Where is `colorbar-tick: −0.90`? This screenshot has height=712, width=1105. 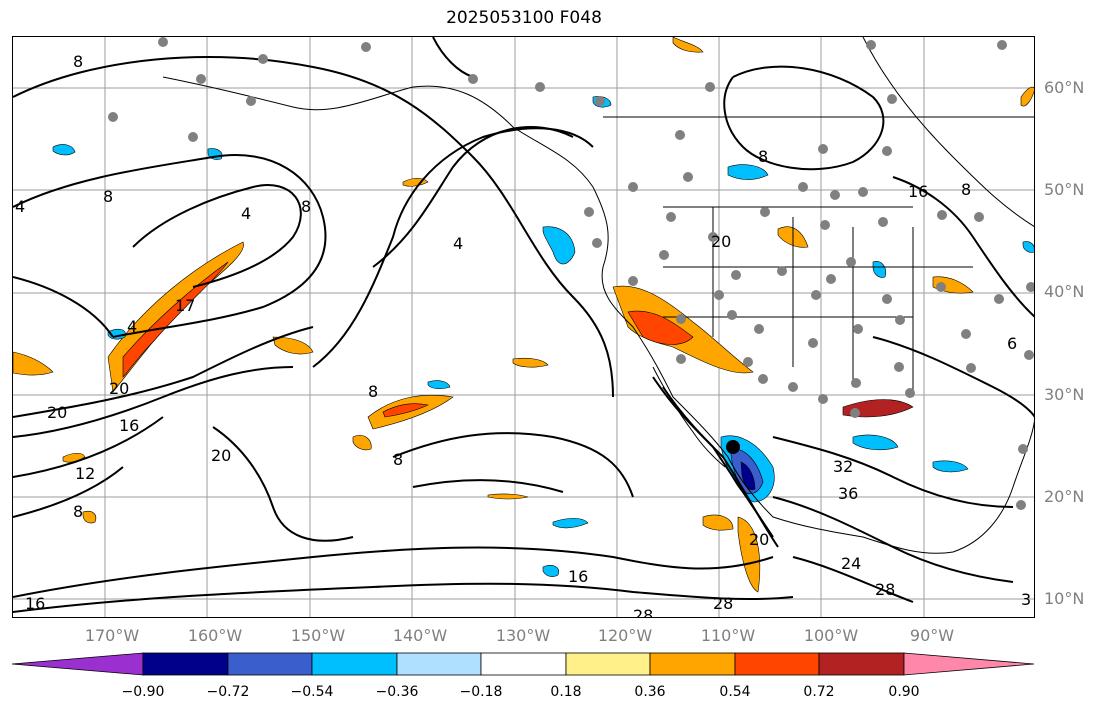
colorbar-tick: −0.90 is located at coordinates (143, 692).